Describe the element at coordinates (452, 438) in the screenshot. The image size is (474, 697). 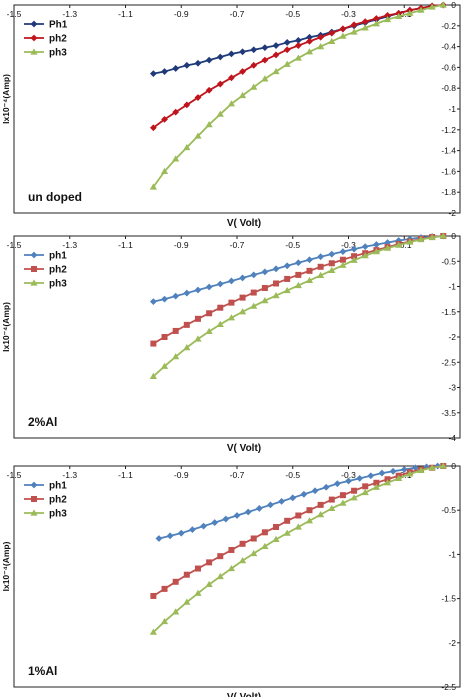
I see `y-tick-label: -4` at that location.